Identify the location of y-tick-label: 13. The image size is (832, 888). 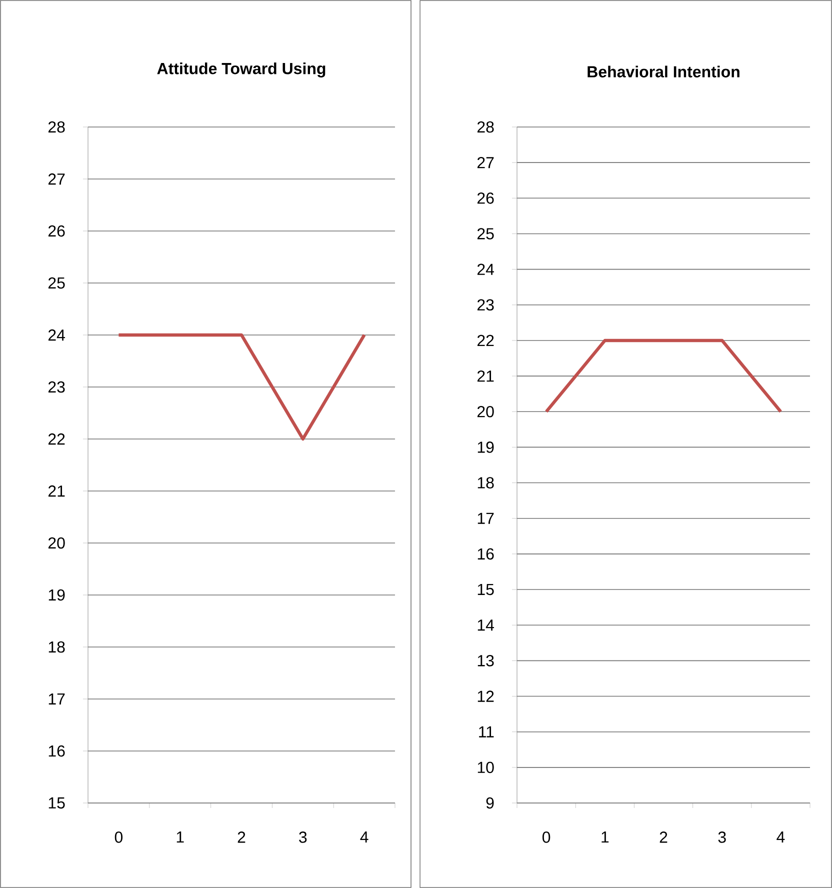
(486, 660).